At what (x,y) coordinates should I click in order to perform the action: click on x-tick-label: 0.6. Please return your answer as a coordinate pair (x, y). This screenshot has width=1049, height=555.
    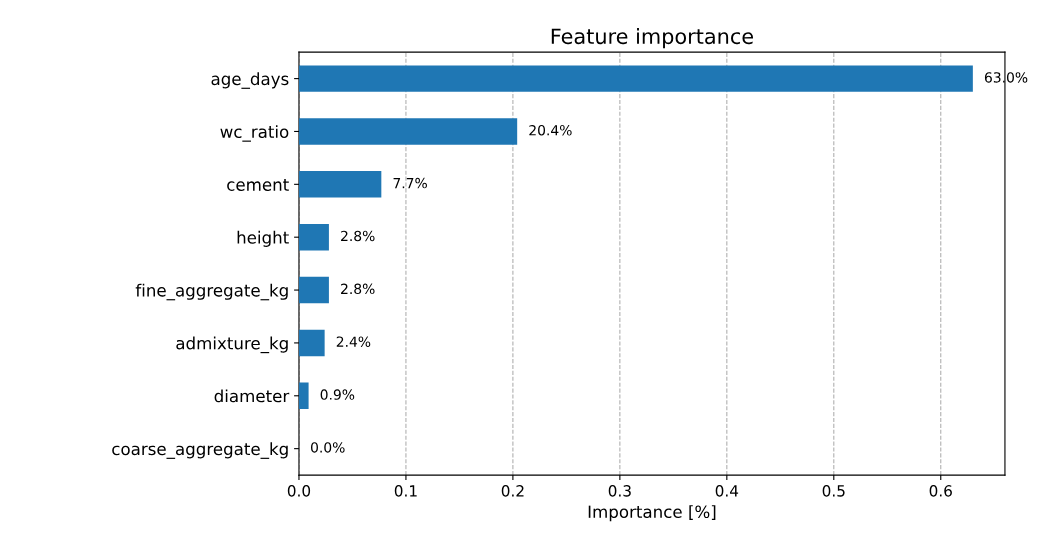
    Looking at the image, I should click on (940, 491).